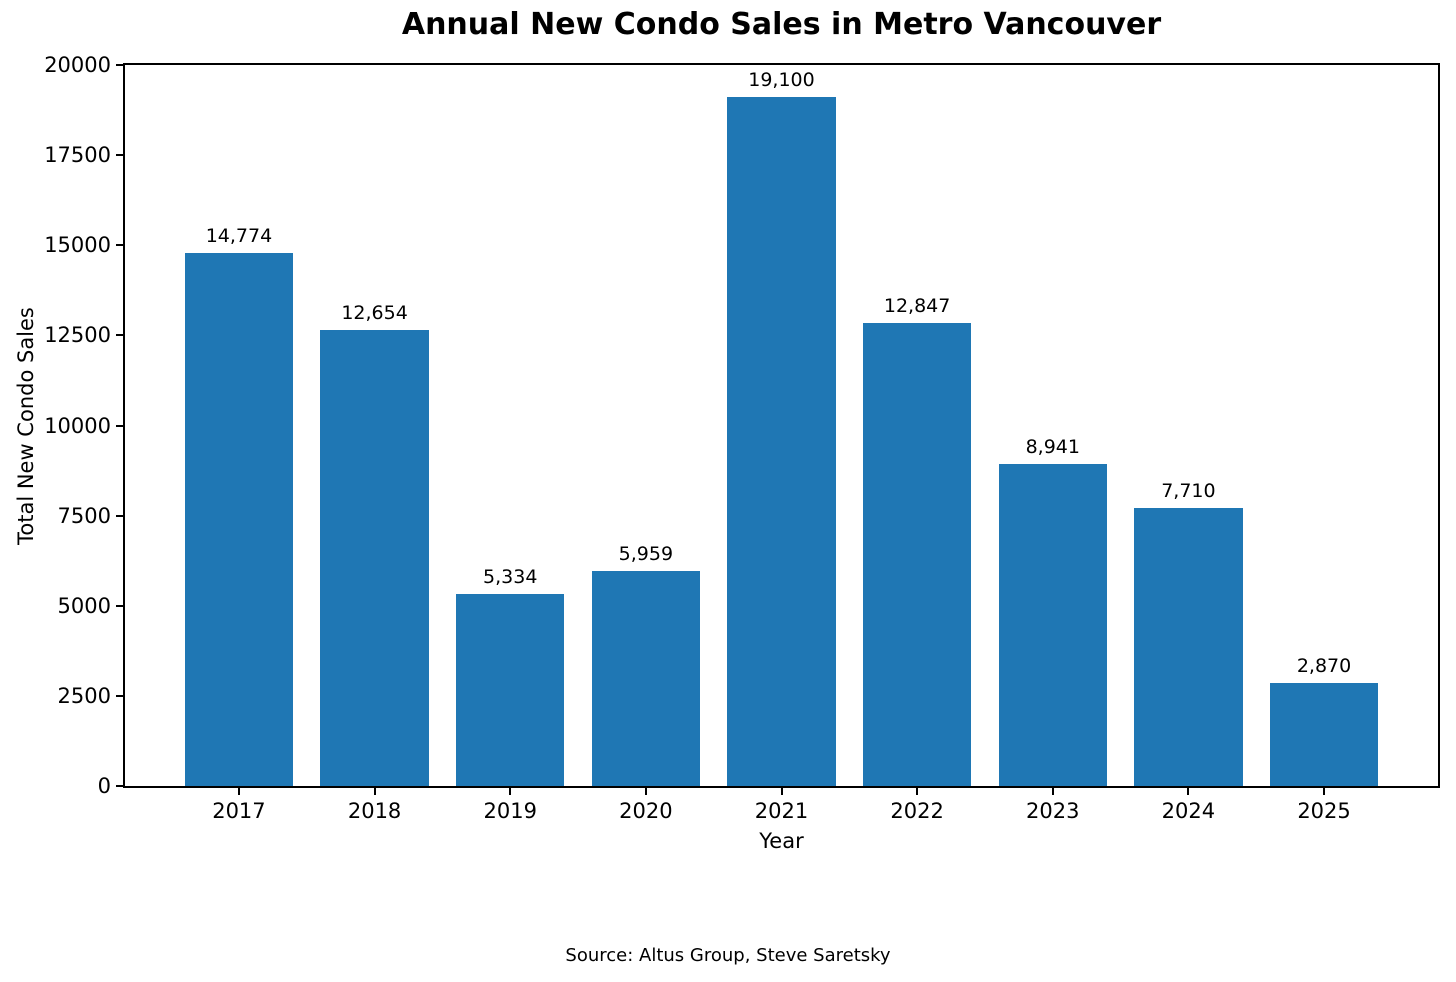 This screenshot has height=982, width=1456. Describe the element at coordinates (84, 605) in the screenshot. I see `y-tick-label: 5000` at that location.